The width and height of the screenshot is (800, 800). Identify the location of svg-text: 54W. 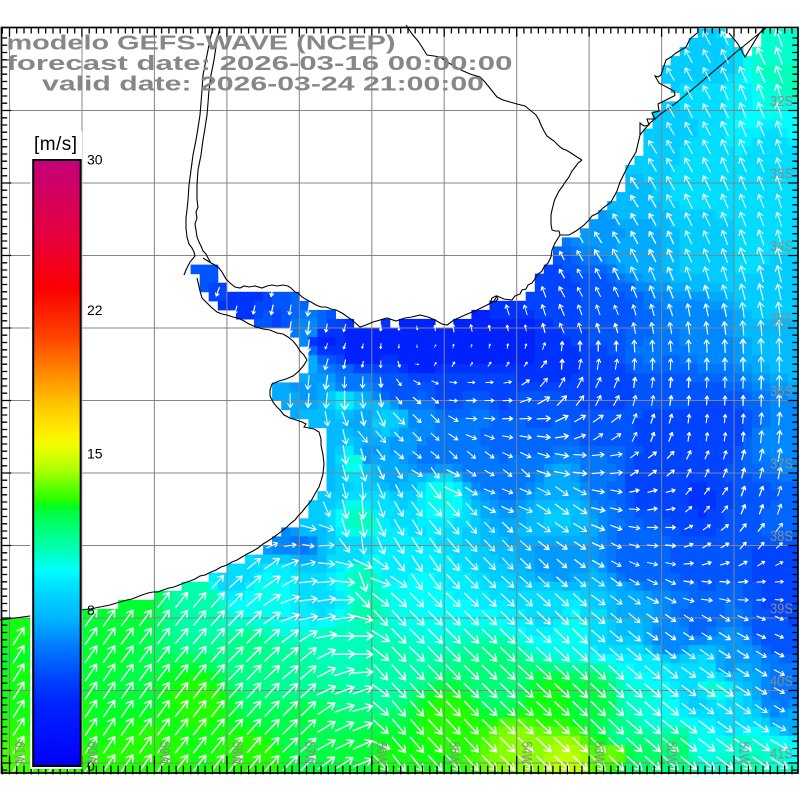
(526, 753).